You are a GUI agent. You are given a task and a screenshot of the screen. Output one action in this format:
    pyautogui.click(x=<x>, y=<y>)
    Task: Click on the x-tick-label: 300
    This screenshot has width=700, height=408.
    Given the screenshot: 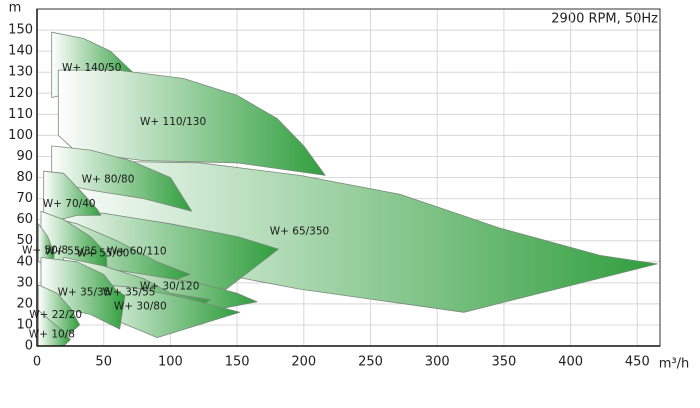 What is the action you would take?
    pyautogui.click(x=437, y=362)
    